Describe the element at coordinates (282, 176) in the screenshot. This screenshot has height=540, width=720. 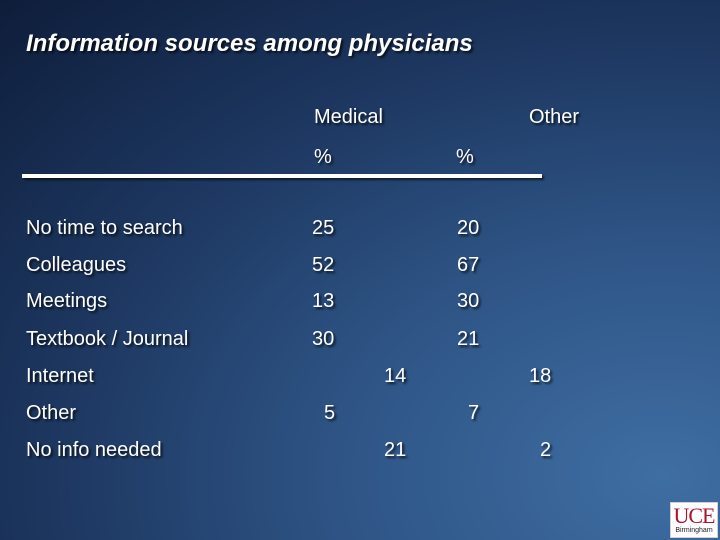
I see `header-rule` at that location.